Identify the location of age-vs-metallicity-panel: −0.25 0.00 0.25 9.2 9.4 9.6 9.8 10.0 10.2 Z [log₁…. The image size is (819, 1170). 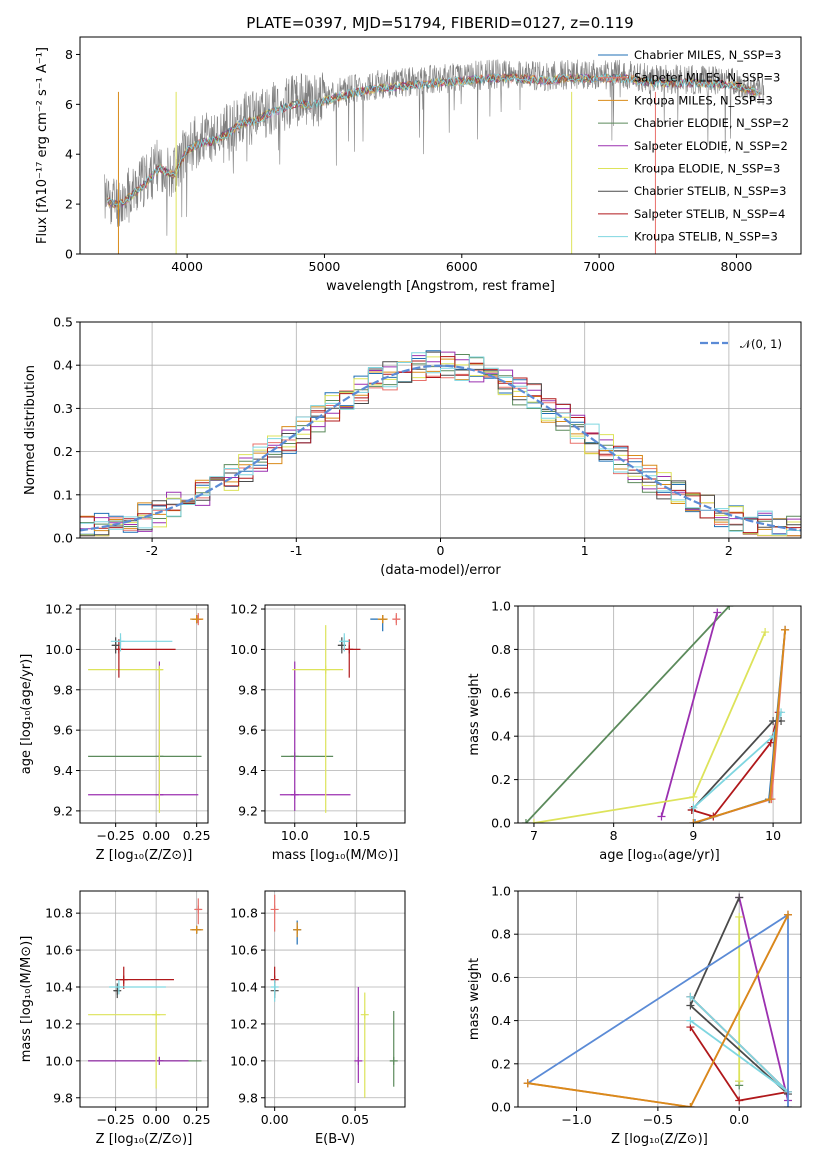
(115, 732).